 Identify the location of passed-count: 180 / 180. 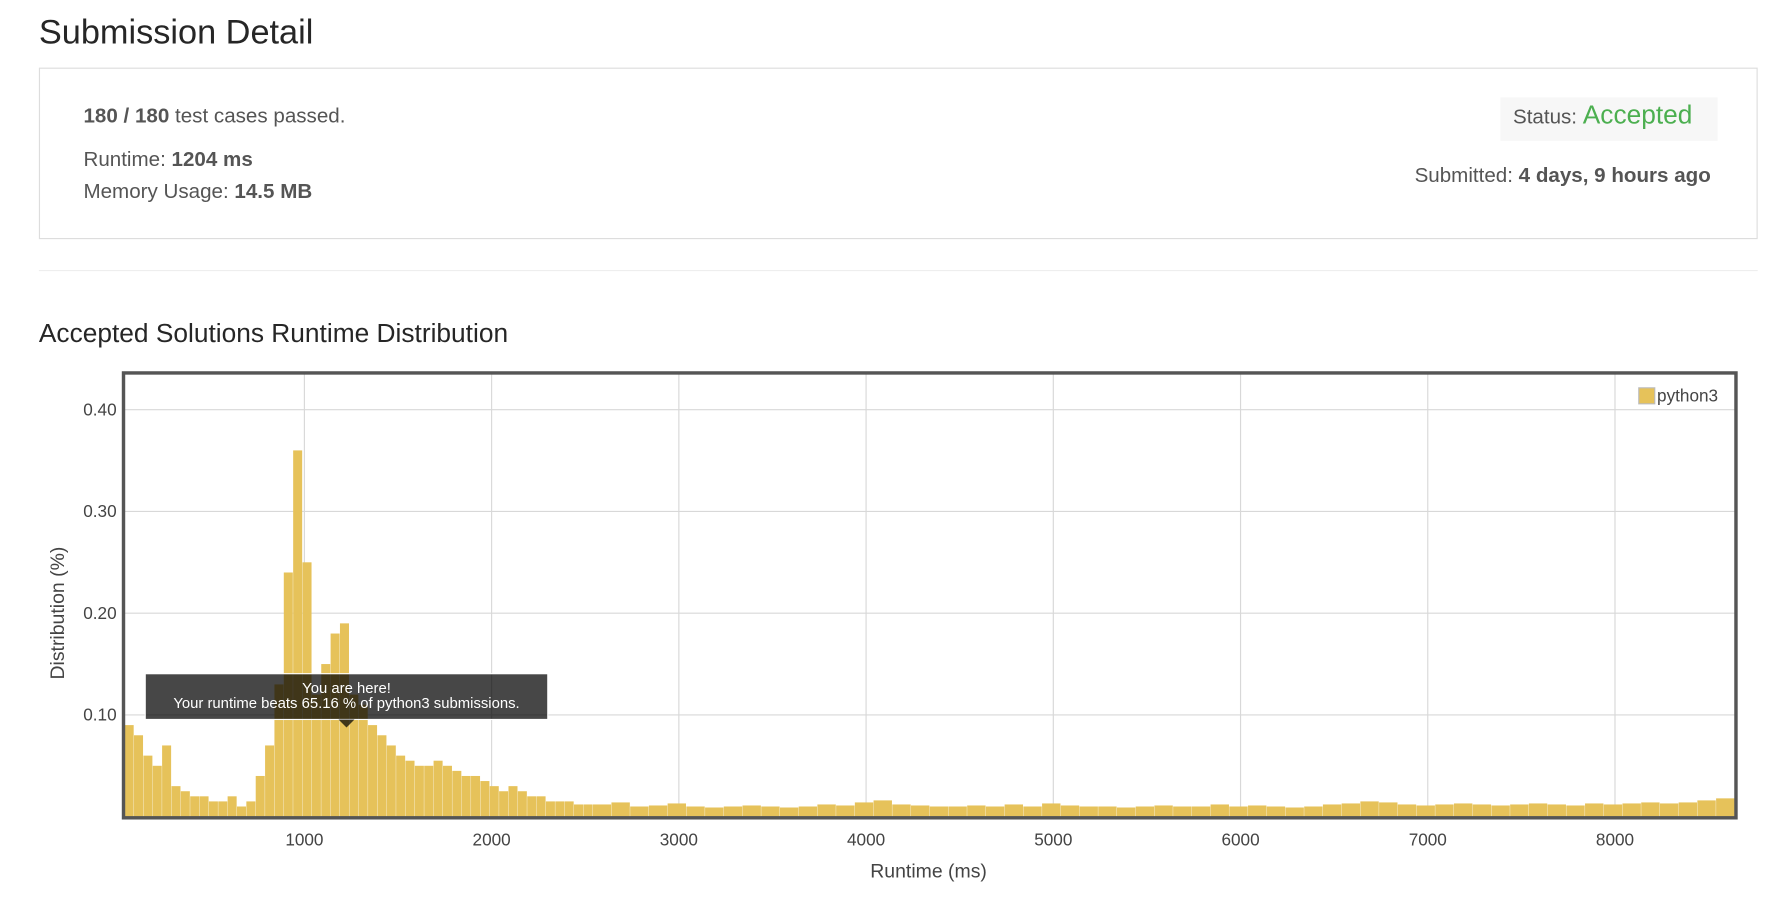
(126, 116).